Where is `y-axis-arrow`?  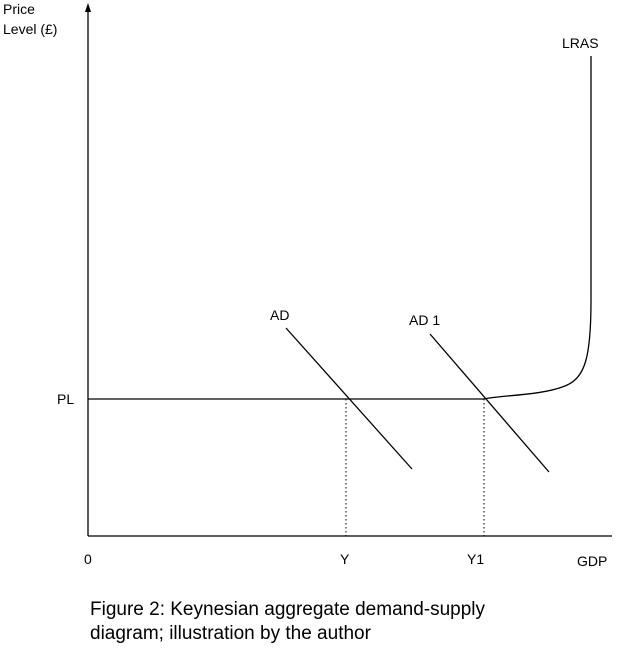 y-axis-arrow is located at coordinates (88, 7).